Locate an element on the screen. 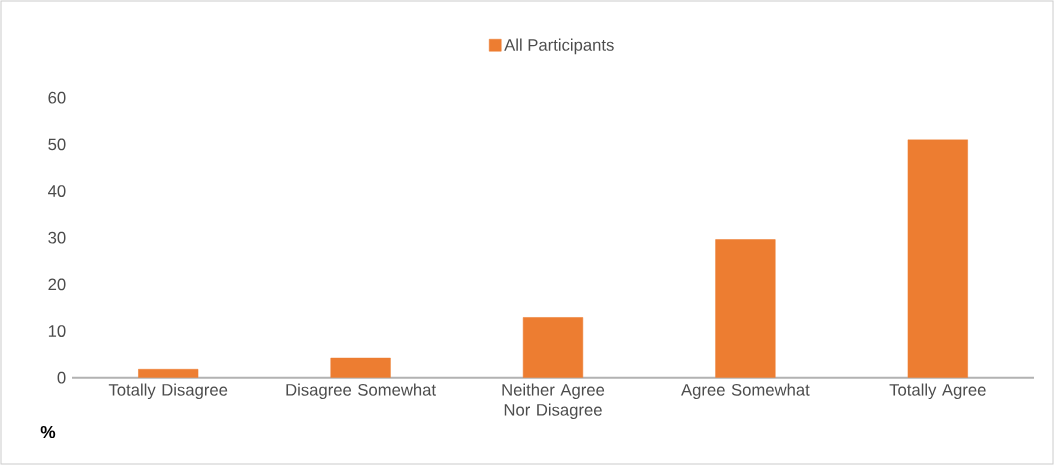  x-tick-label: Totally Disagree is located at coordinates (168, 391).